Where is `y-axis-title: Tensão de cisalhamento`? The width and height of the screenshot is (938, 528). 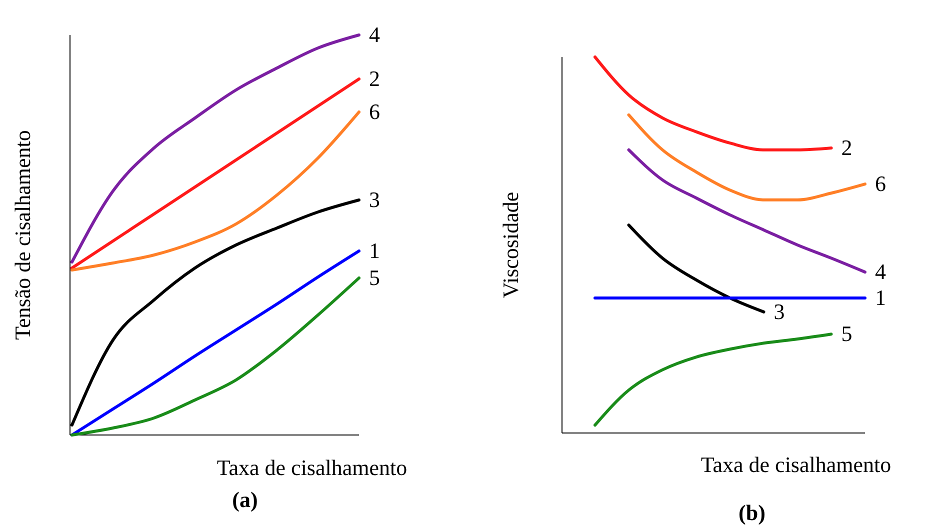 y-axis-title: Tensão de cisalhamento is located at coordinates (22, 235).